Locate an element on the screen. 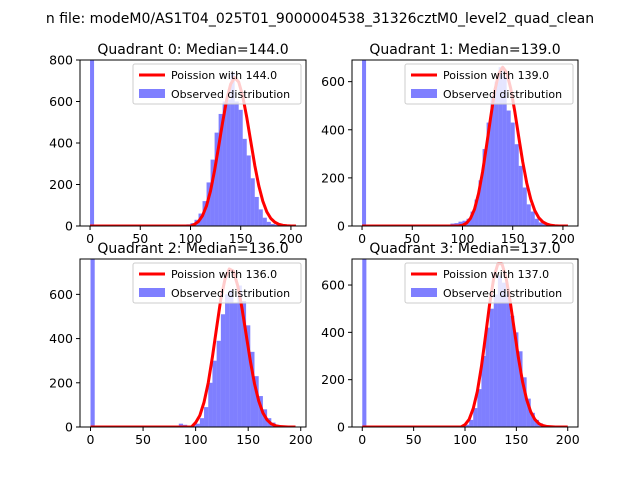 Image resolution: width=640 pixels, height=480 pixels. quadrant-1-legend-observed-label: Observed distribution is located at coordinates (502, 94).